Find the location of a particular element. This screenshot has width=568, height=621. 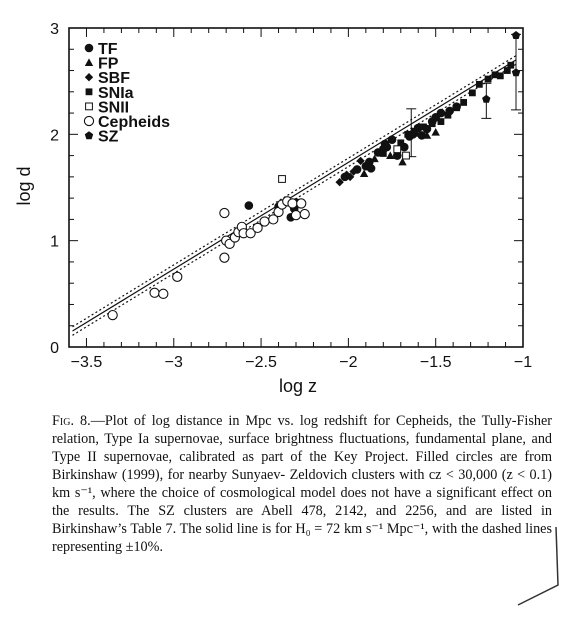

x-tick-label: −2 is located at coordinates (348, 362).